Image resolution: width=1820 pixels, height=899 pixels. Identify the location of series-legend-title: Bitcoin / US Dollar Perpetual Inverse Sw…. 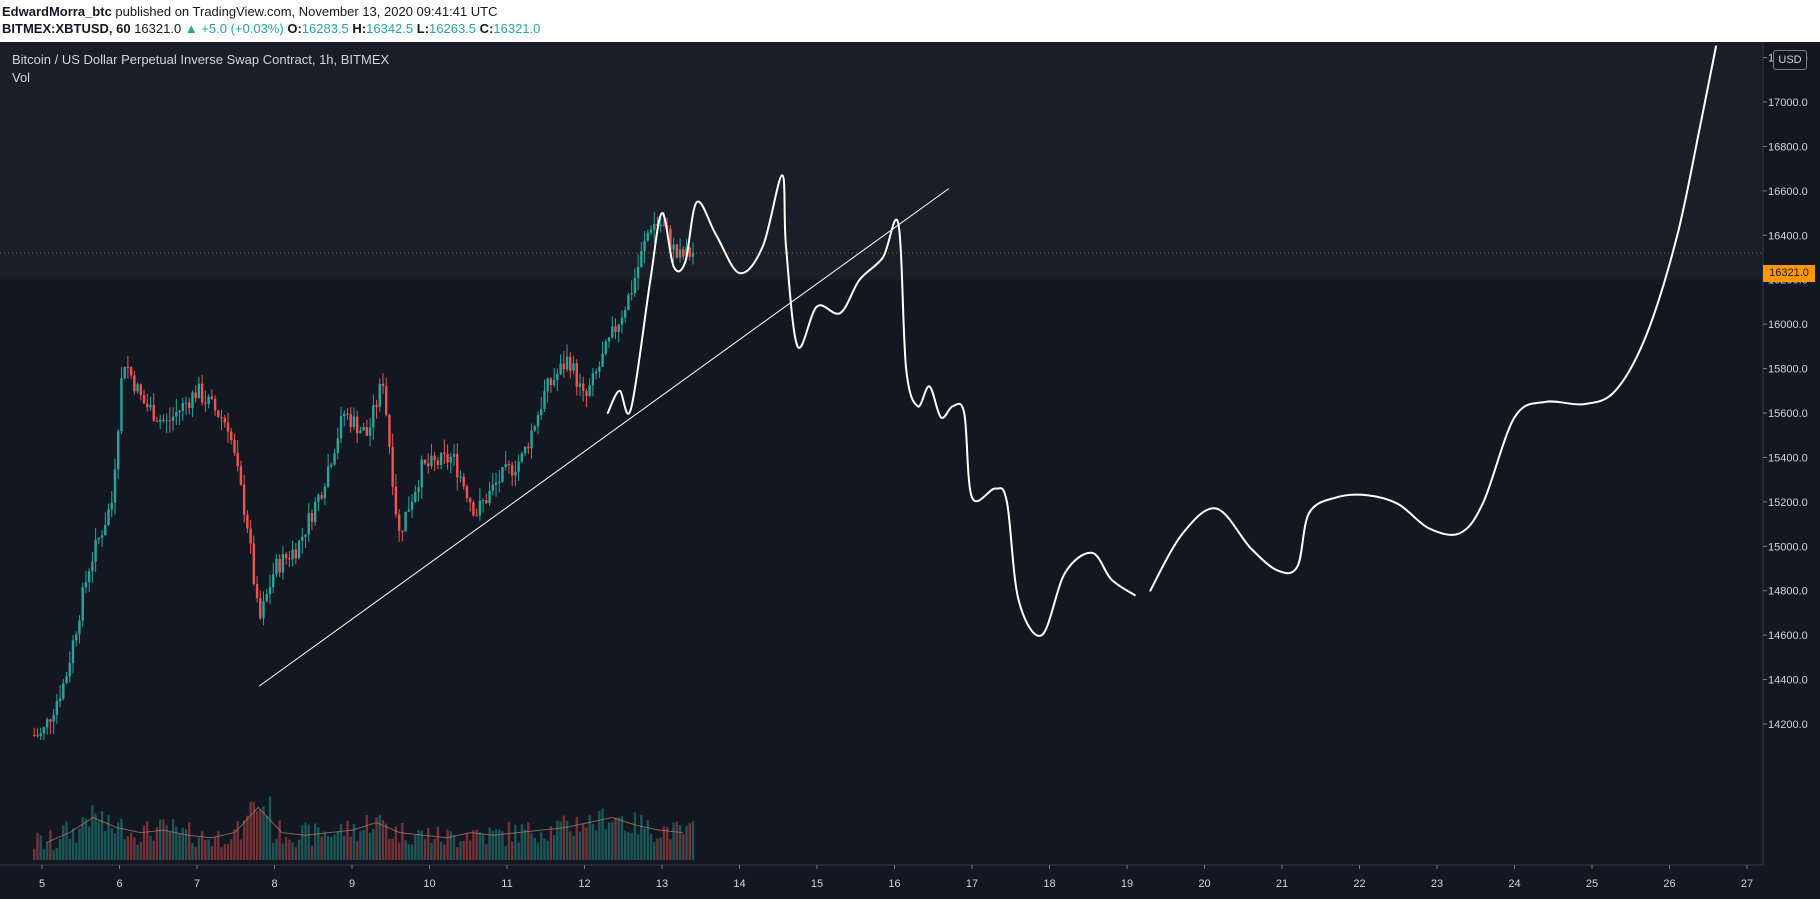
(201, 59).